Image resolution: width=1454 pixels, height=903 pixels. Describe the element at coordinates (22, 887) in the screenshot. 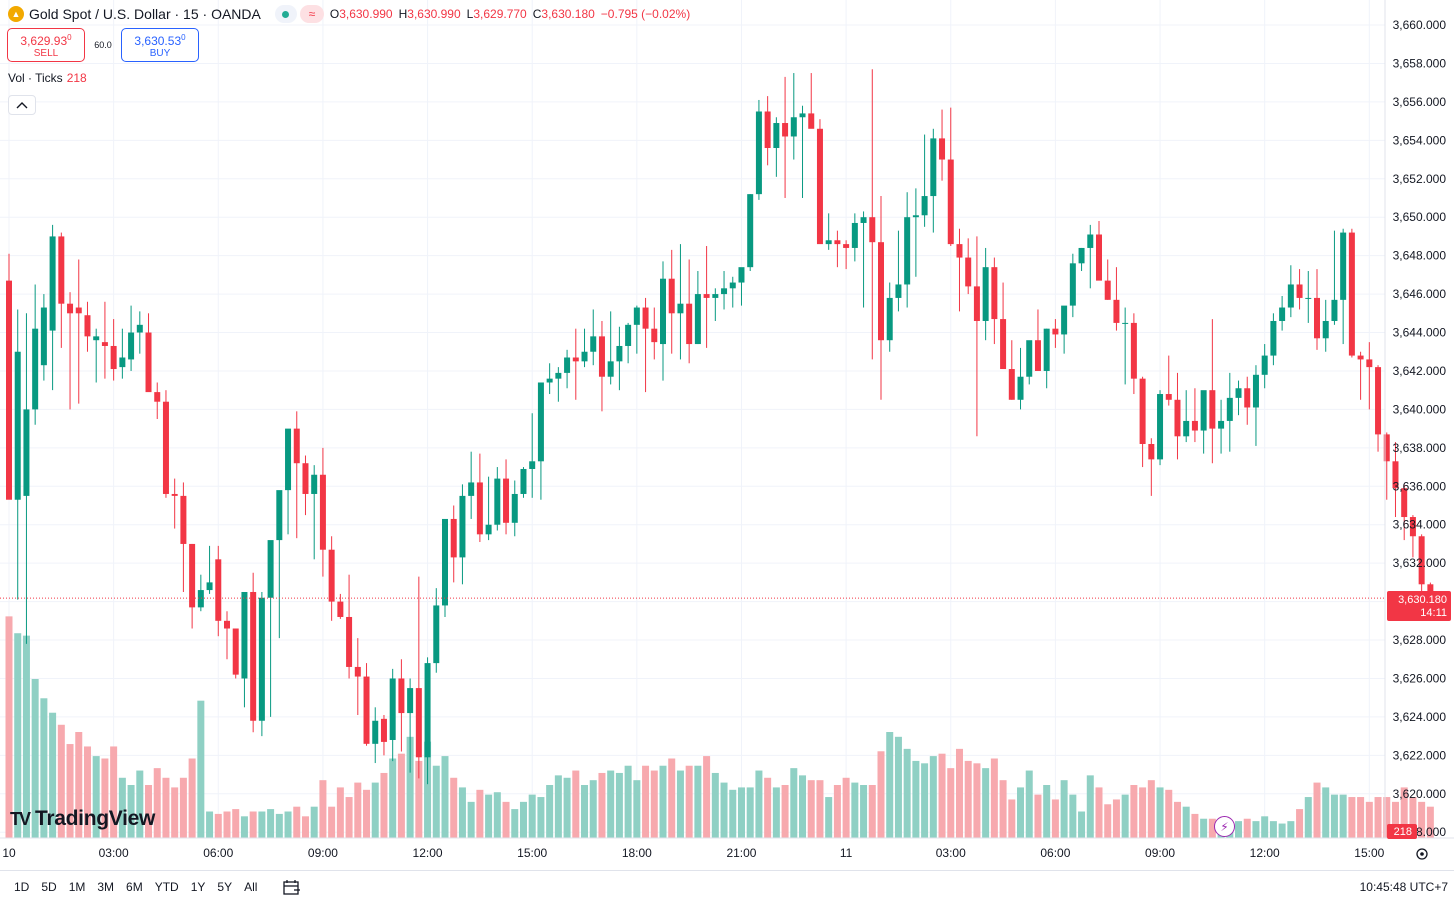

I see `range-1d-button: 1D` at that location.